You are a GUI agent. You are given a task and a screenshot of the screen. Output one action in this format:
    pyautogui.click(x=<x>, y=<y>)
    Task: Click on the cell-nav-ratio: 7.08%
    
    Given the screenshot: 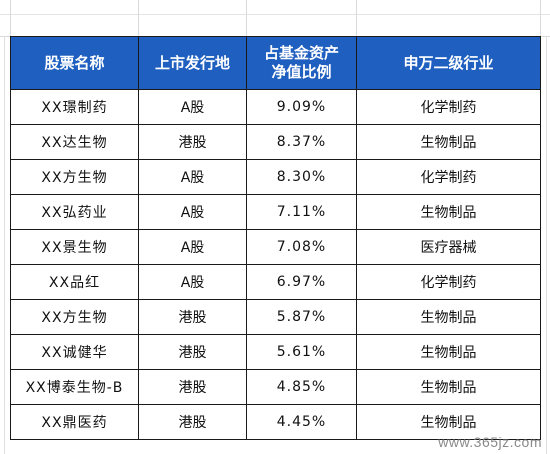 What is the action you would take?
    pyautogui.click(x=301, y=247)
    